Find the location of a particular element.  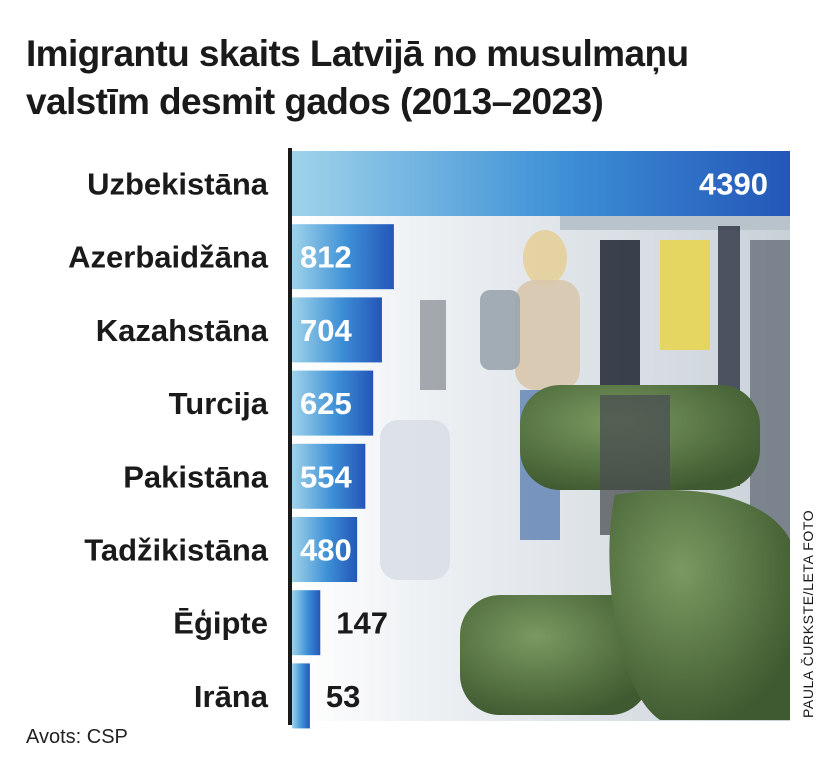

category-label: Uzbekistāna is located at coordinates (178, 184).